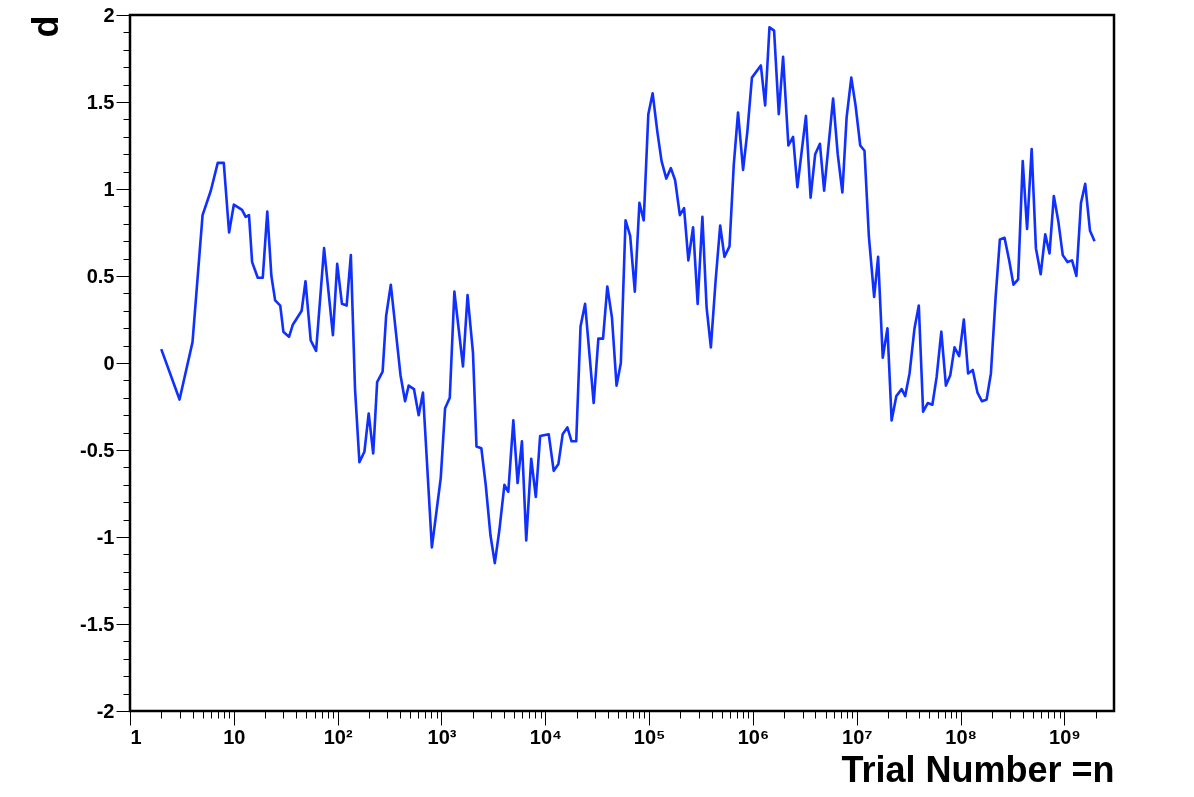 The image size is (1194, 797). What do you see at coordinates (136, 736) in the screenshot?
I see `x-tick-label: 1` at bounding box center [136, 736].